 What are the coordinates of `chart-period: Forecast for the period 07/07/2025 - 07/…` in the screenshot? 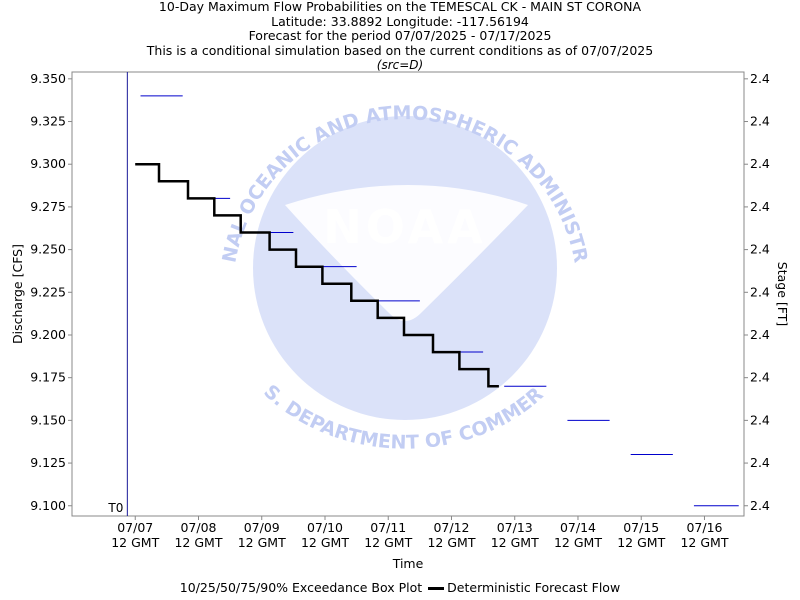 It's located at (400, 35).